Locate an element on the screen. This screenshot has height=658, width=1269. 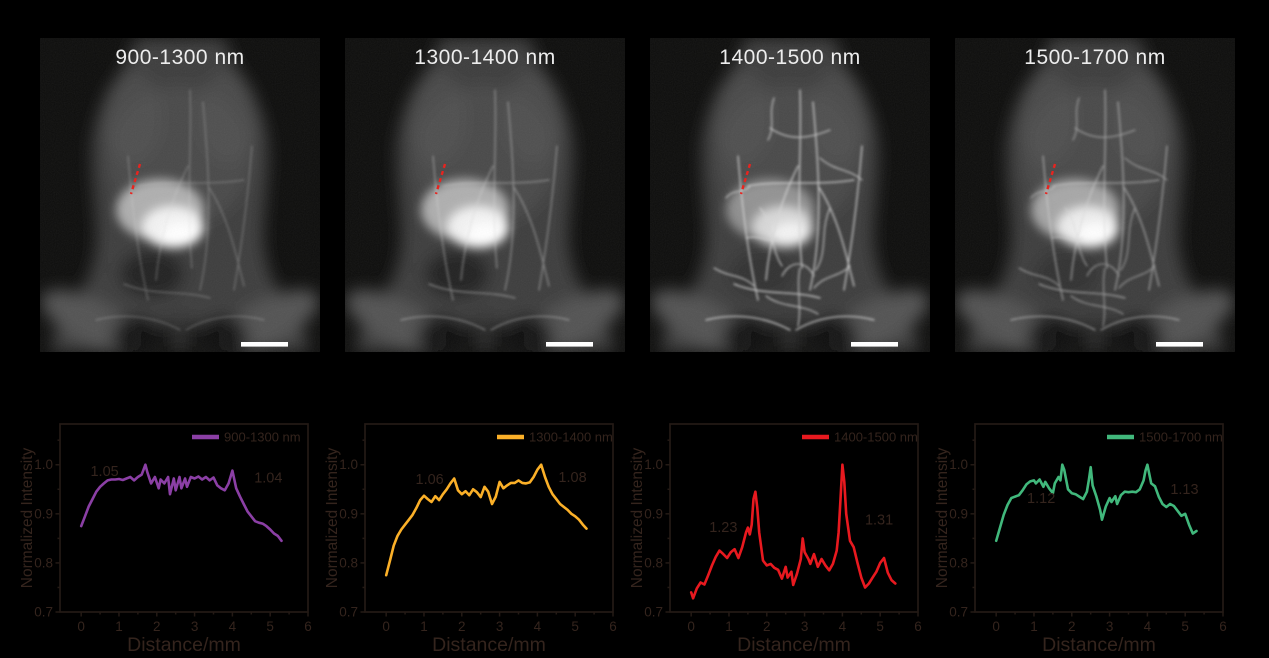
legend: 1400-1500 nm is located at coordinates (860, 437).